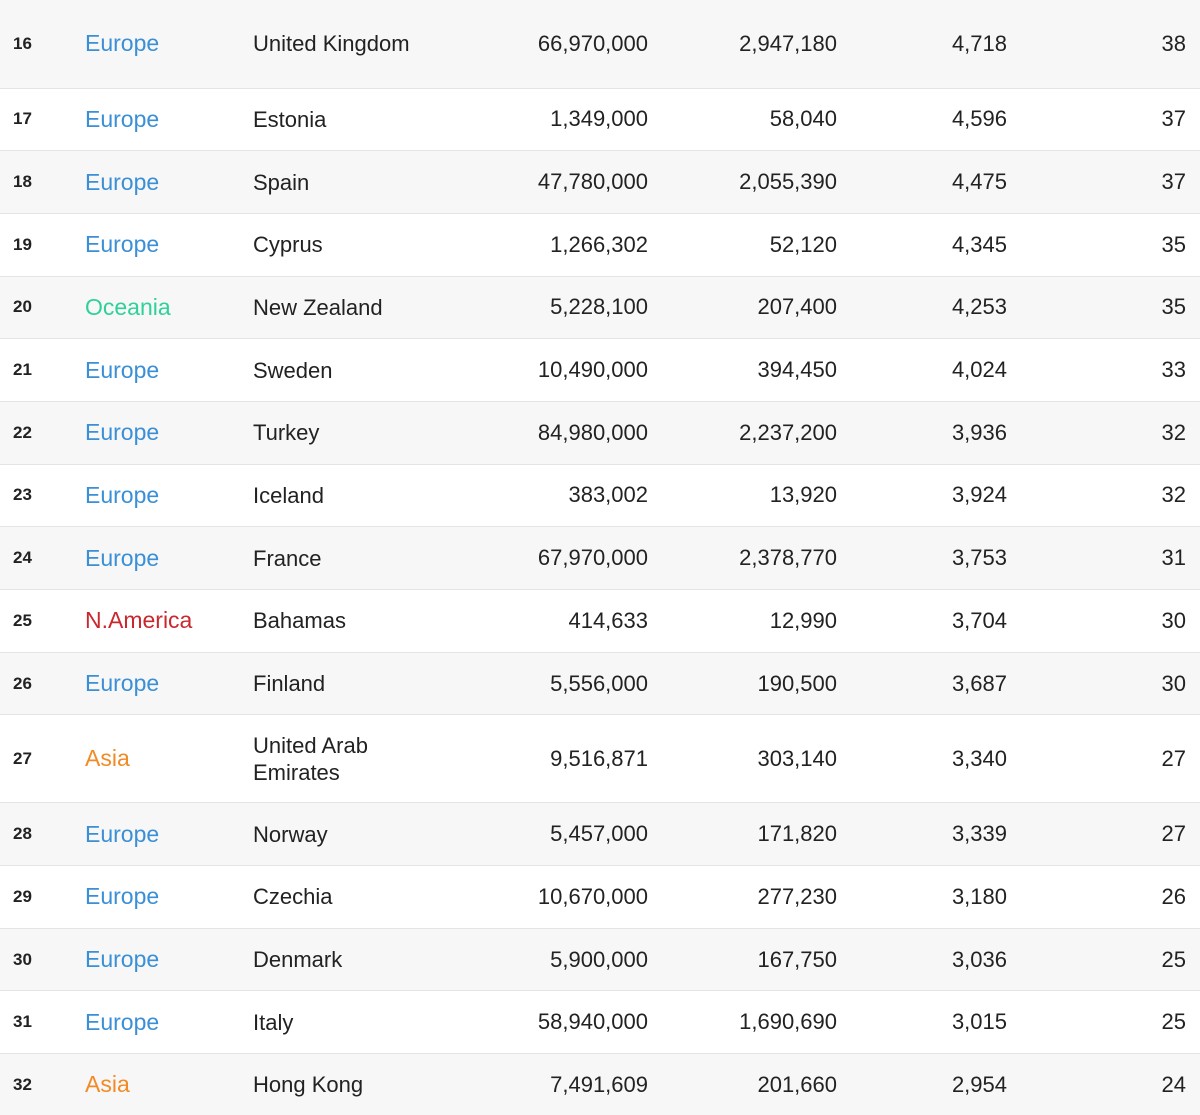  I want to click on table-row: 31 Europe Italy 58,940,000 1,690,690 3,015 25, so click(600, 1022).